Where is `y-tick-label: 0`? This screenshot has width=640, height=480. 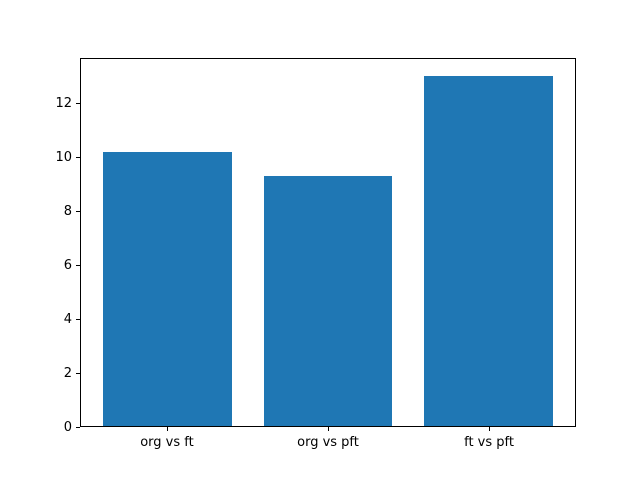 y-tick-label: 0 is located at coordinates (67, 427).